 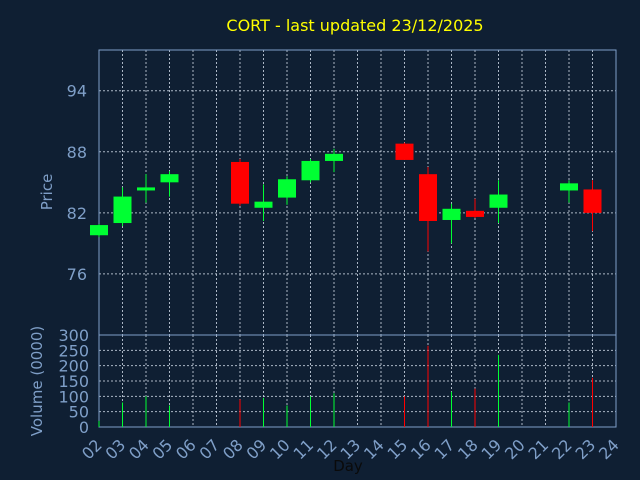 What do you see at coordinates (47, 192) in the screenshot?
I see `price-axis-label: Price` at bounding box center [47, 192].